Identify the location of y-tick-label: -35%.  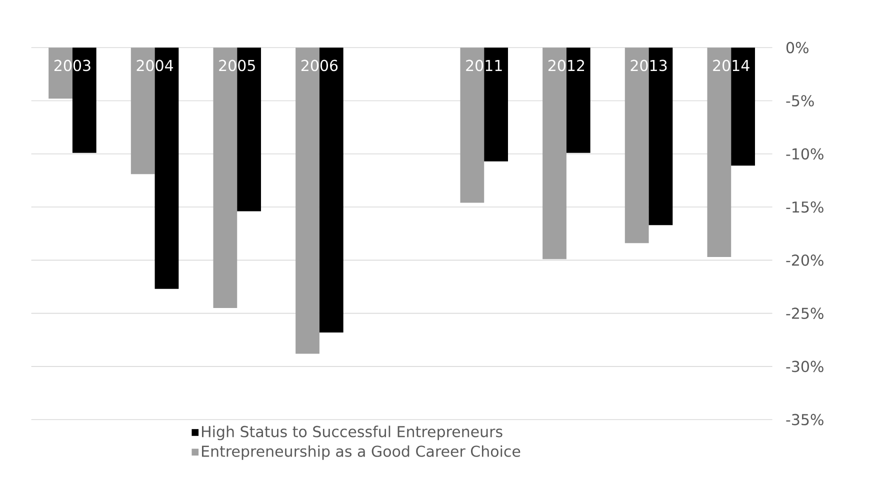
(805, 420).